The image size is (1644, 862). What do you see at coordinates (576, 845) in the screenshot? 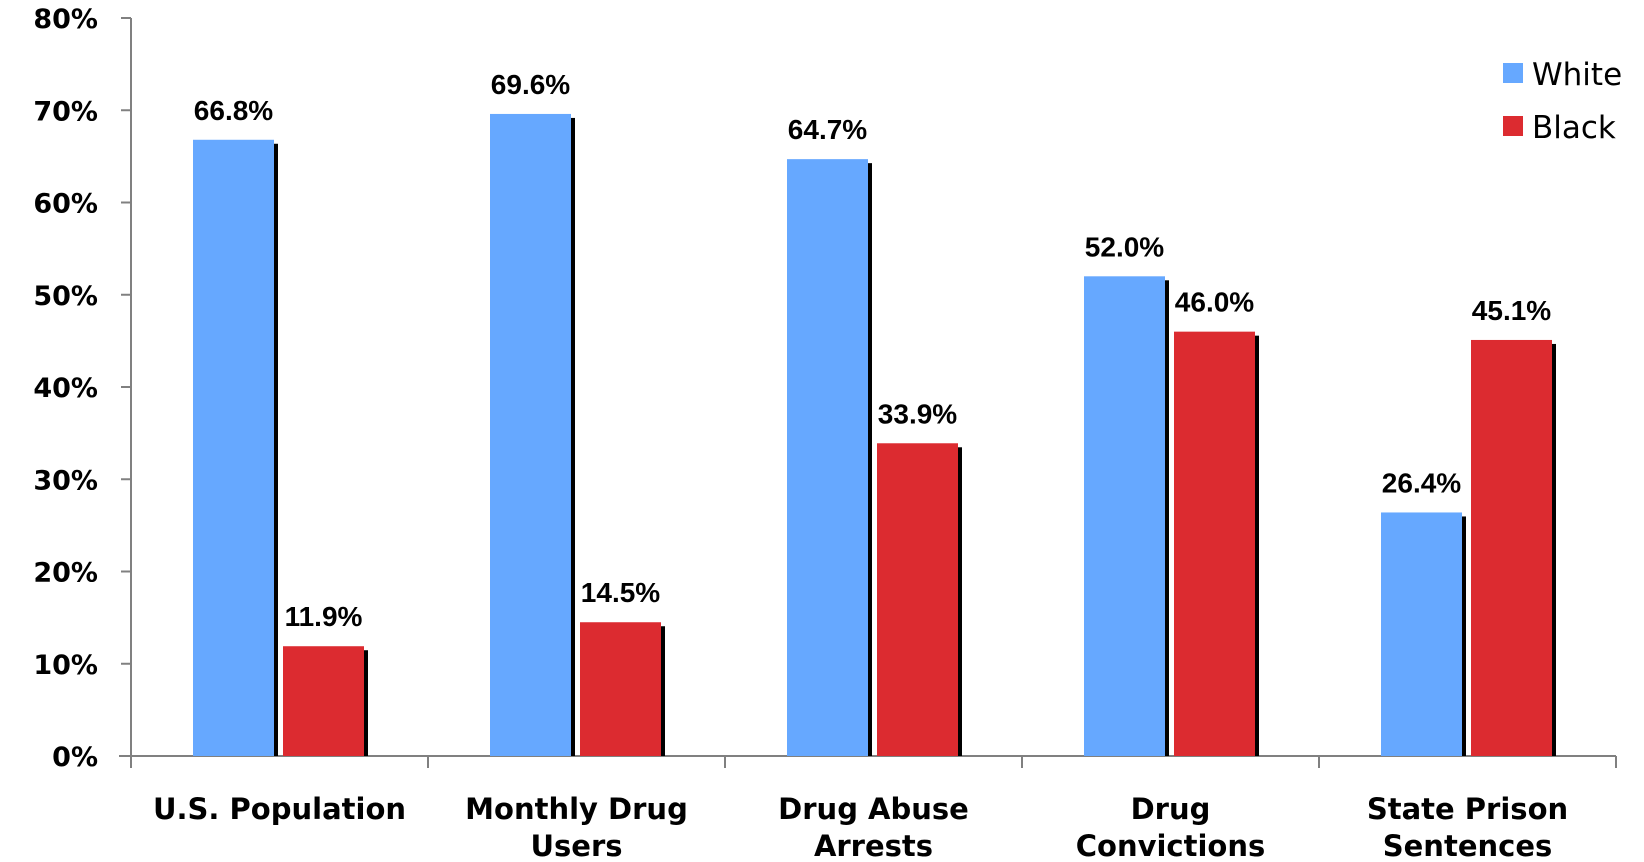
I see `x-category-label: Users` at bounding box center [576, 845].